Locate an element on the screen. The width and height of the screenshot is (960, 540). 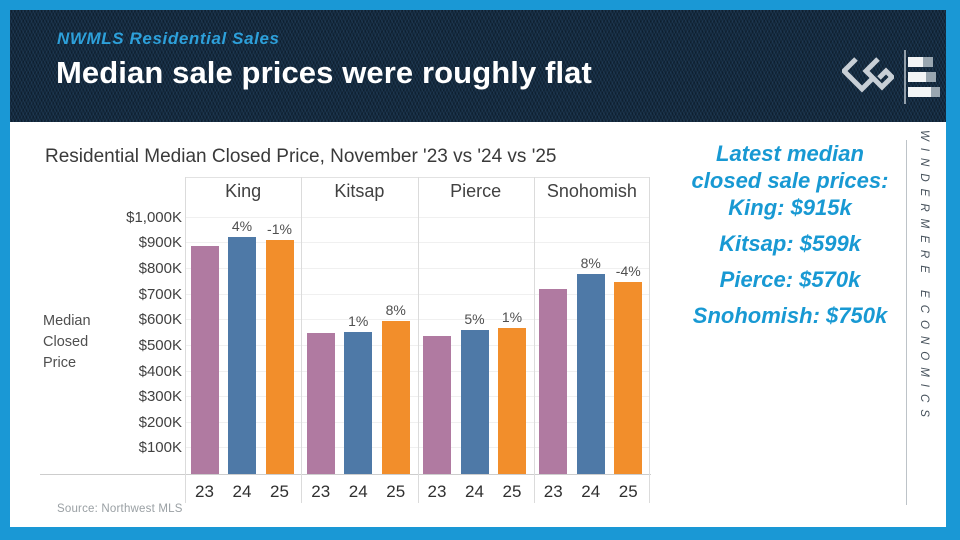
y-tick-label: $800K is located at coordinates (160, 269).